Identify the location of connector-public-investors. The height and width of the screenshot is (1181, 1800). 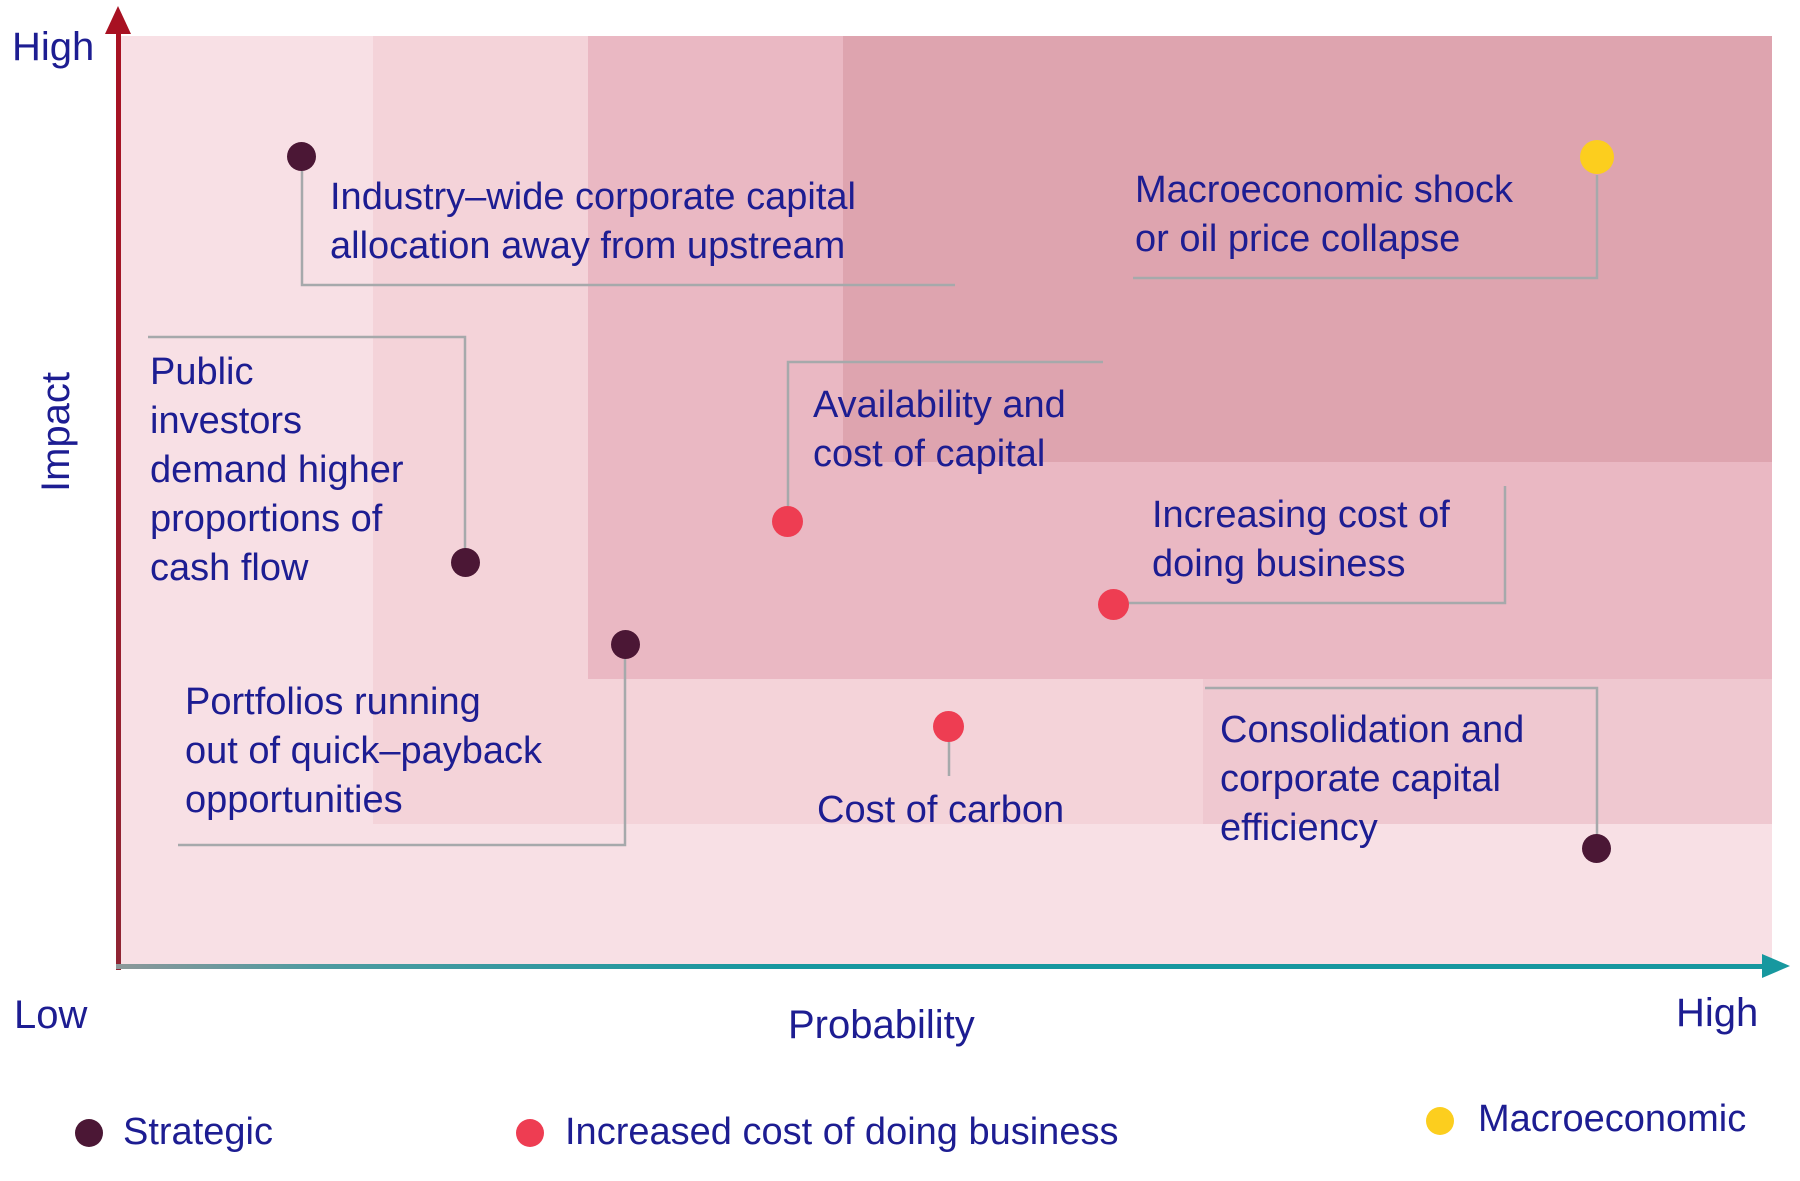
(307, 442).